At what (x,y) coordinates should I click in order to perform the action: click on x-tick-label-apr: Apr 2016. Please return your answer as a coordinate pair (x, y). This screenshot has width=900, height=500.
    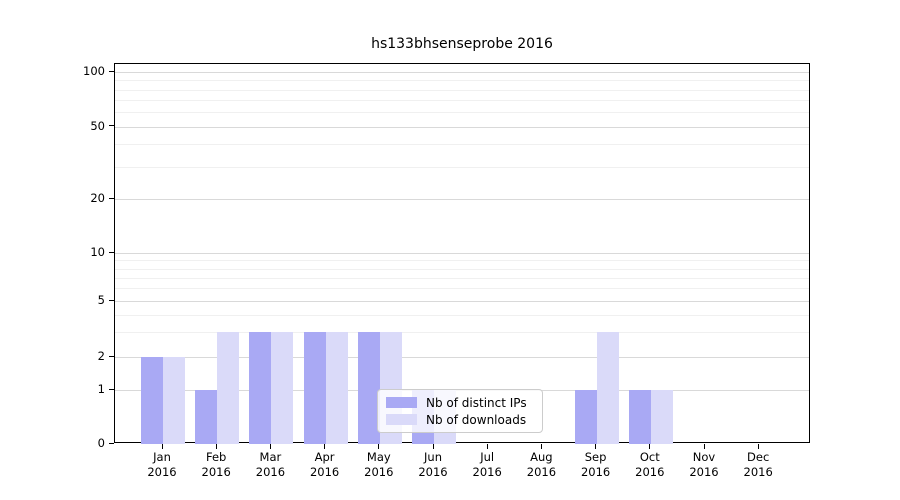
    Looking at the image, I should click on (325, 465).